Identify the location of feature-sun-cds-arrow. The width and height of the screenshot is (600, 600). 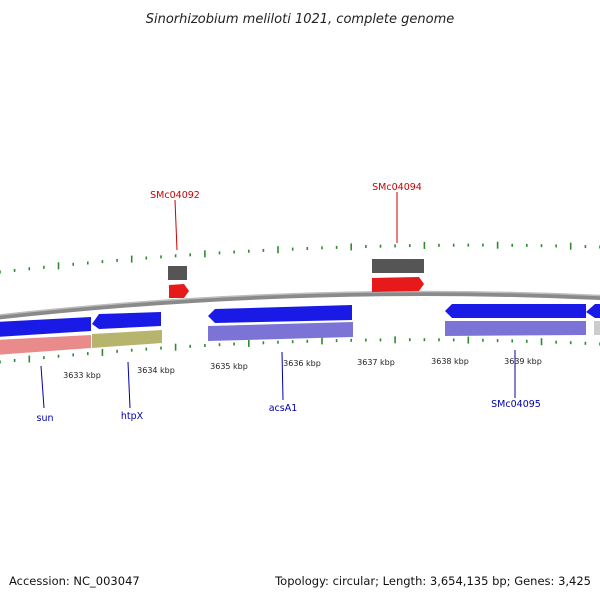
(45, 327).